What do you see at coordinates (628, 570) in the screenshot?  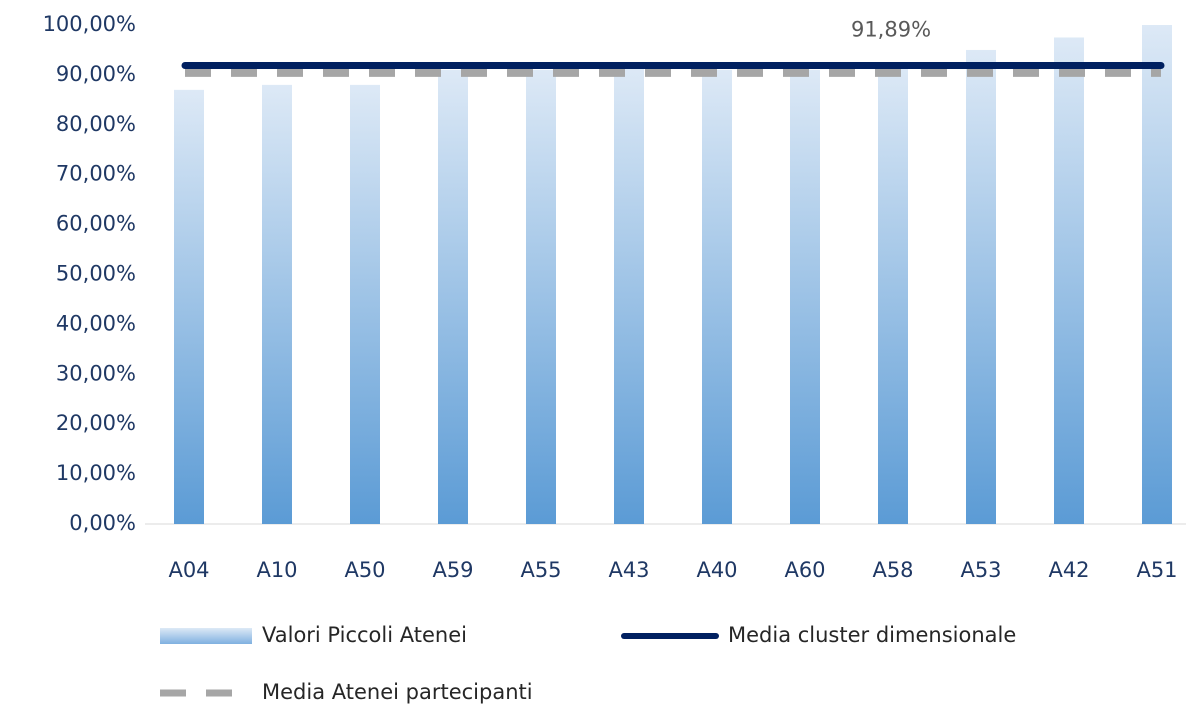 I see `x-tick-label: A43` at bounding box center [628, 570].